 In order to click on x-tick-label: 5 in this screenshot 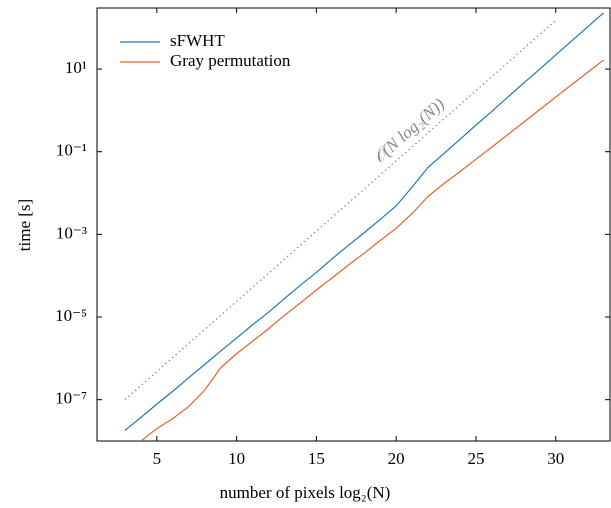, I will do `click(157, 458)`.